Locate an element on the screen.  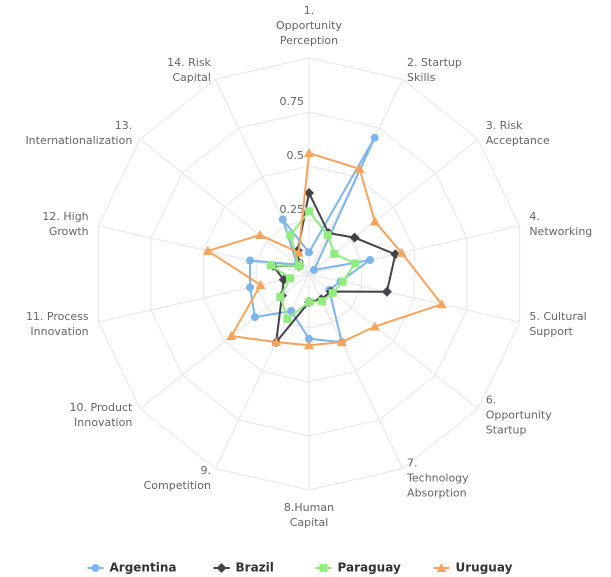
axis-label: 13. Internationalization is located at coordinates (79, 133).